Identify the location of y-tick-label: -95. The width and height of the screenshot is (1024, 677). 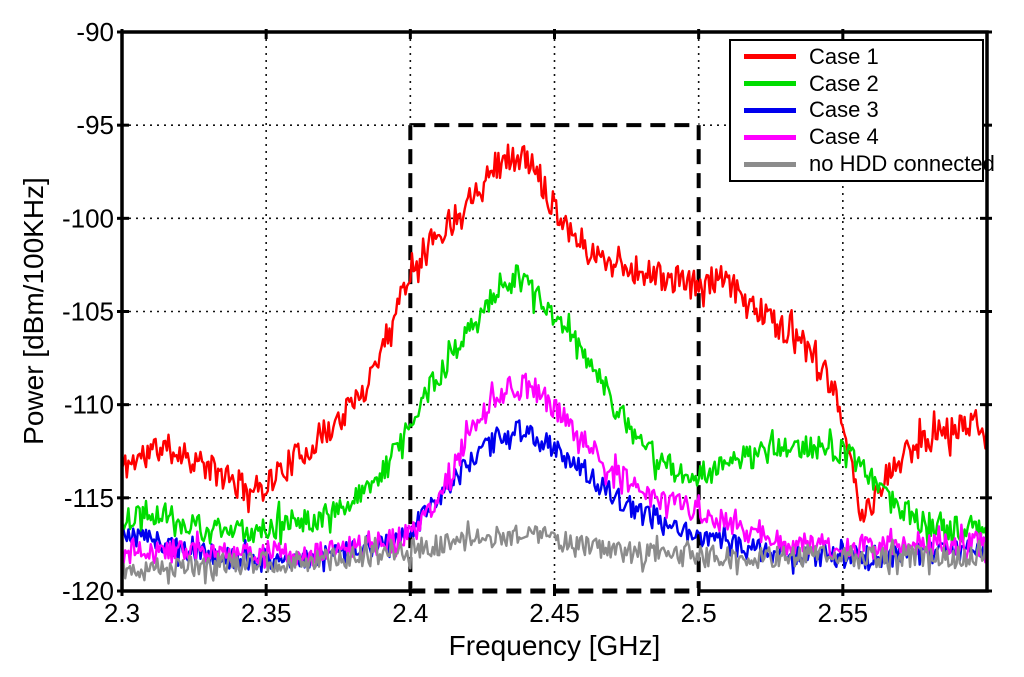
(95, 125).